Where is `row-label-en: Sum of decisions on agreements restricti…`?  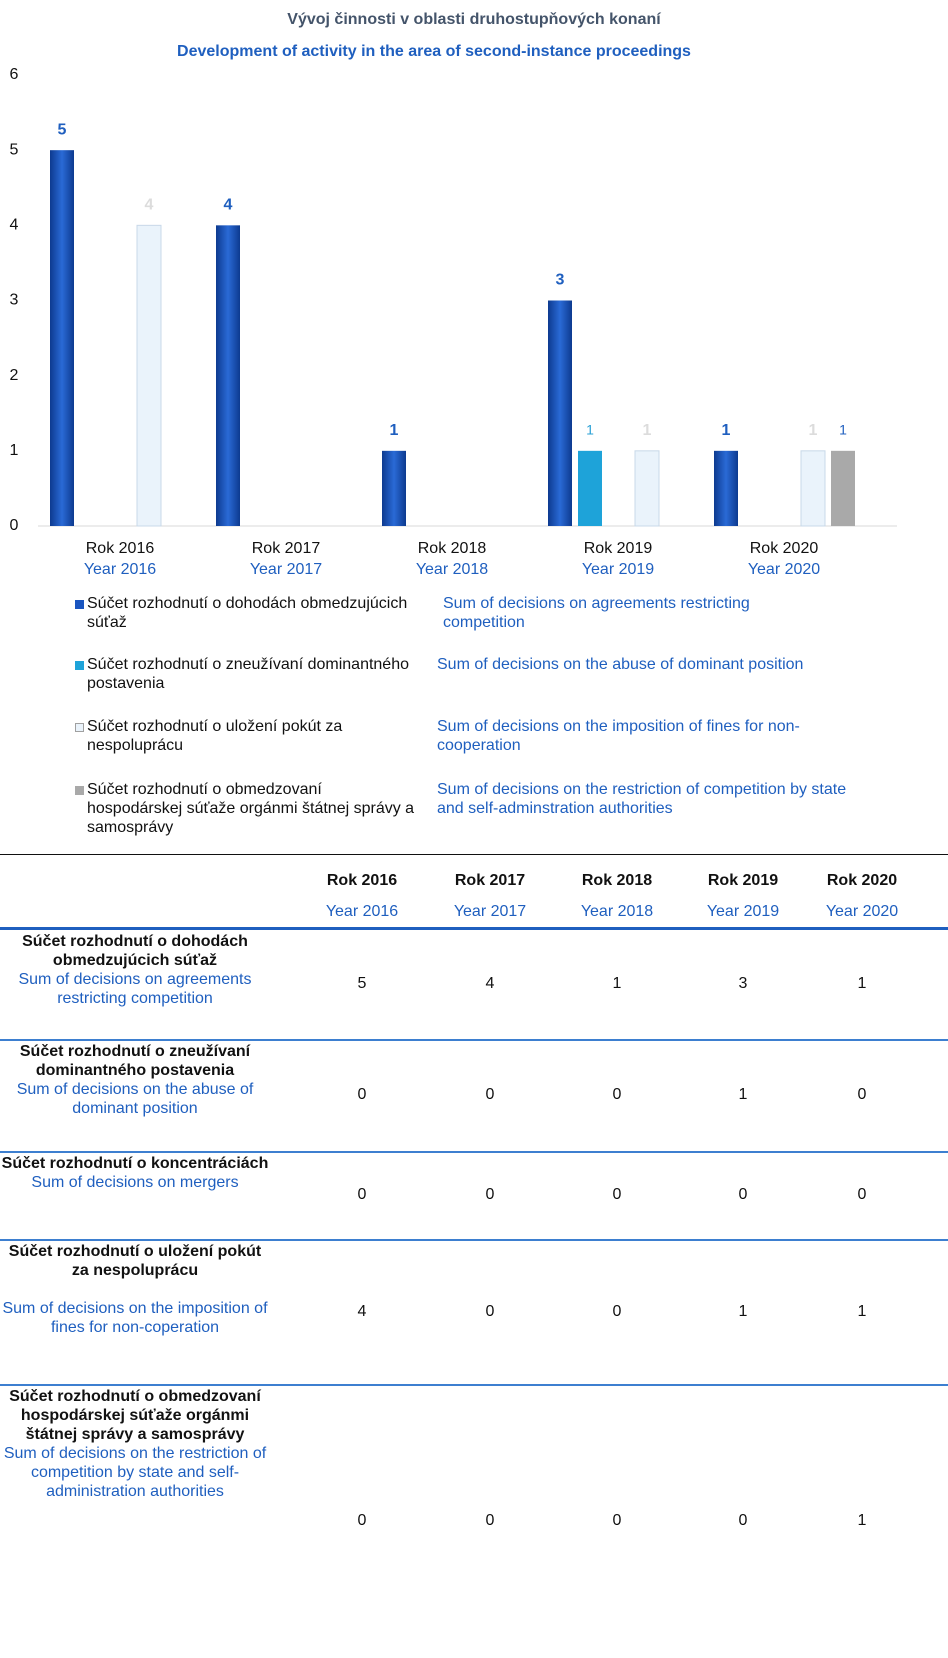 row-label-en: Sum of decisions on agreements restricti… is located at coordinates (135, 989).